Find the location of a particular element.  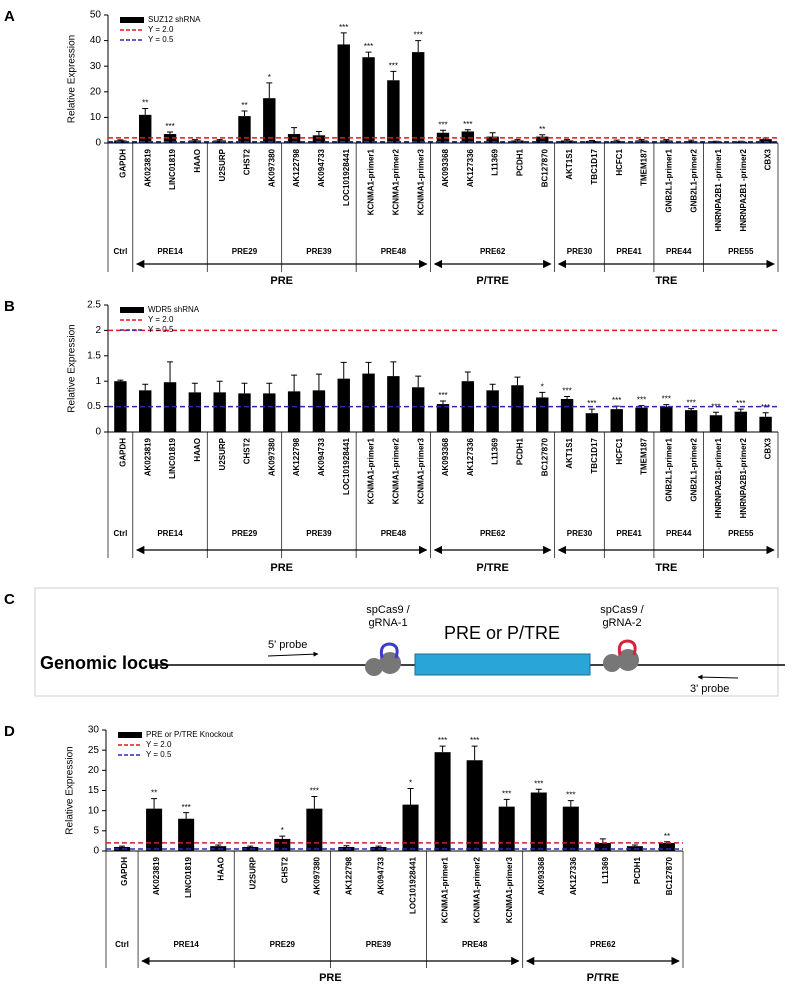

group-label: PRE55 is located at coordinates (741, 251).